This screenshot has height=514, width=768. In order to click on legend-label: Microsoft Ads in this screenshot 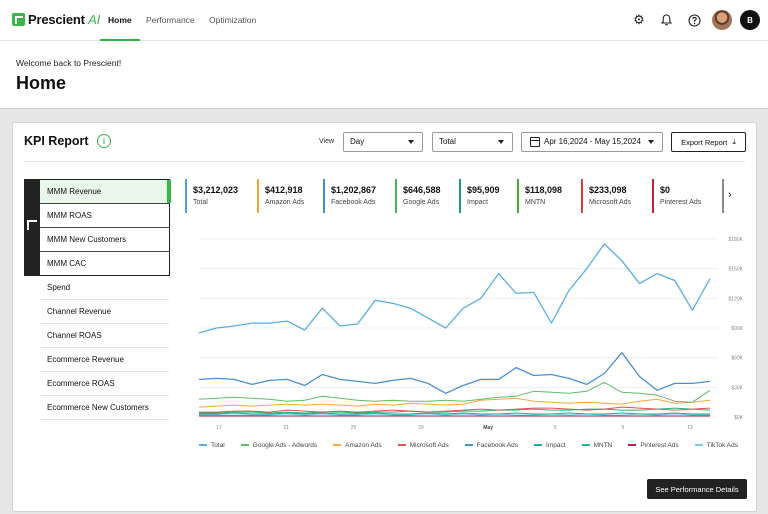, I will do `click(429, 445)`.